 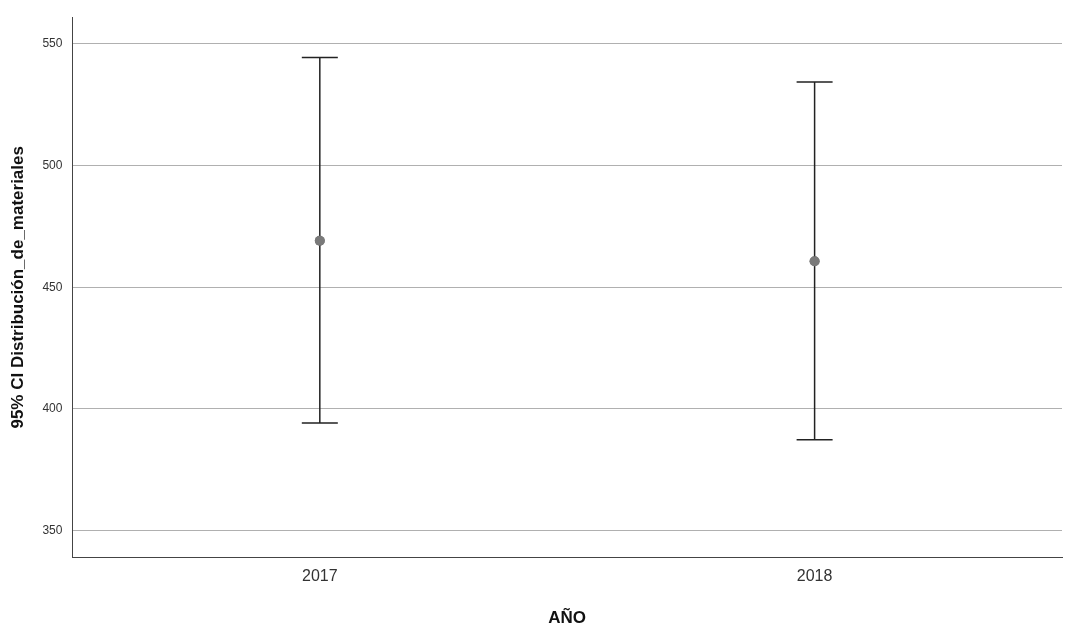 What do you see at coordinates (52, 43) in the screenshot?
I see `y-tick-label: 550` at bounding box center [52, 43].